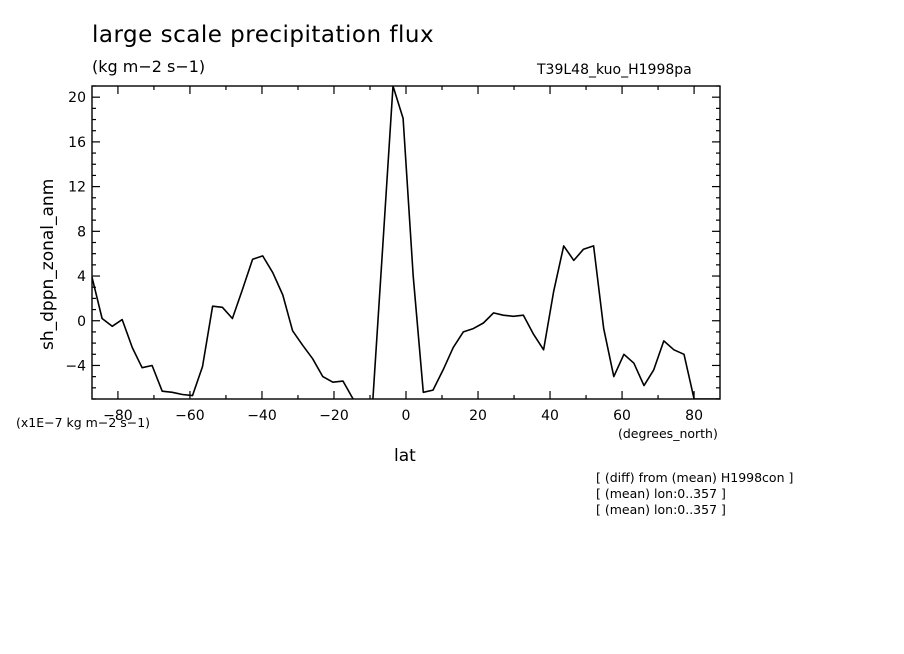 The image size is (904, 654). Describe the element at coordinates (77, 98) in the screenshot. I see `y-tick-label: 20` at that location.